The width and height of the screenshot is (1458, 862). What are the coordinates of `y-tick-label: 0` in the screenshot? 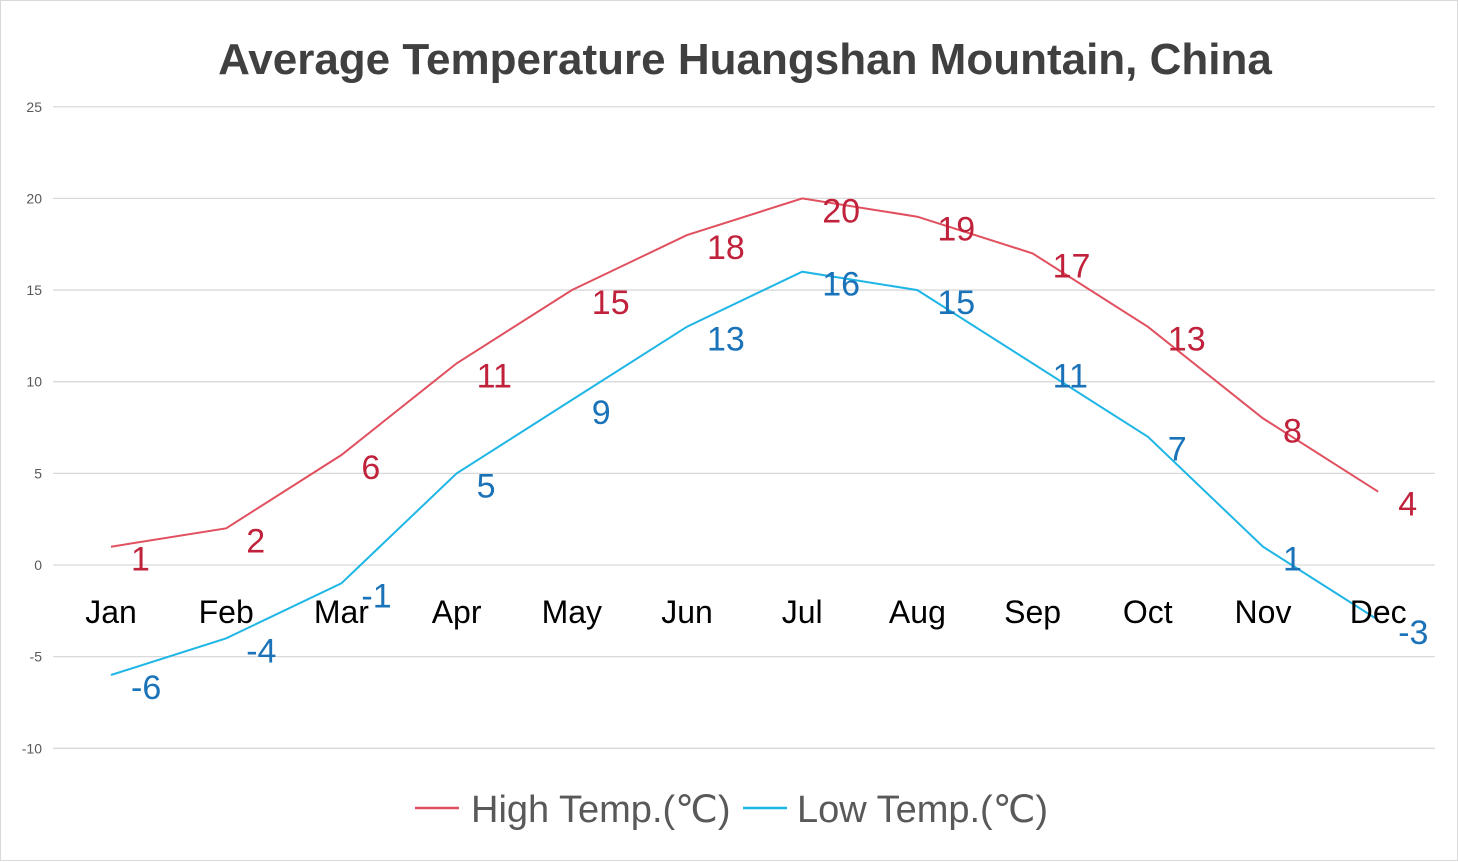 It's located at (38, 565).